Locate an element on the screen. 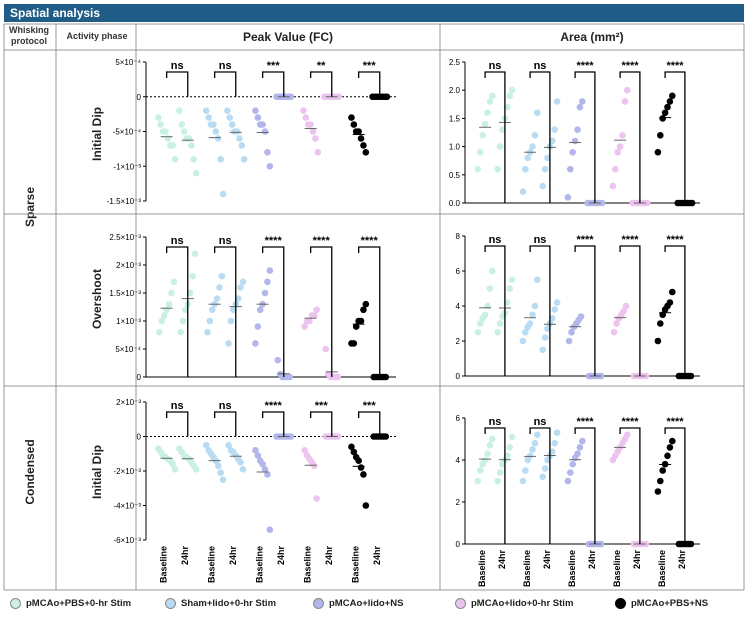 This screenshot has width=752, height=622. significance-label: *** is located at coordinates (370, 406).